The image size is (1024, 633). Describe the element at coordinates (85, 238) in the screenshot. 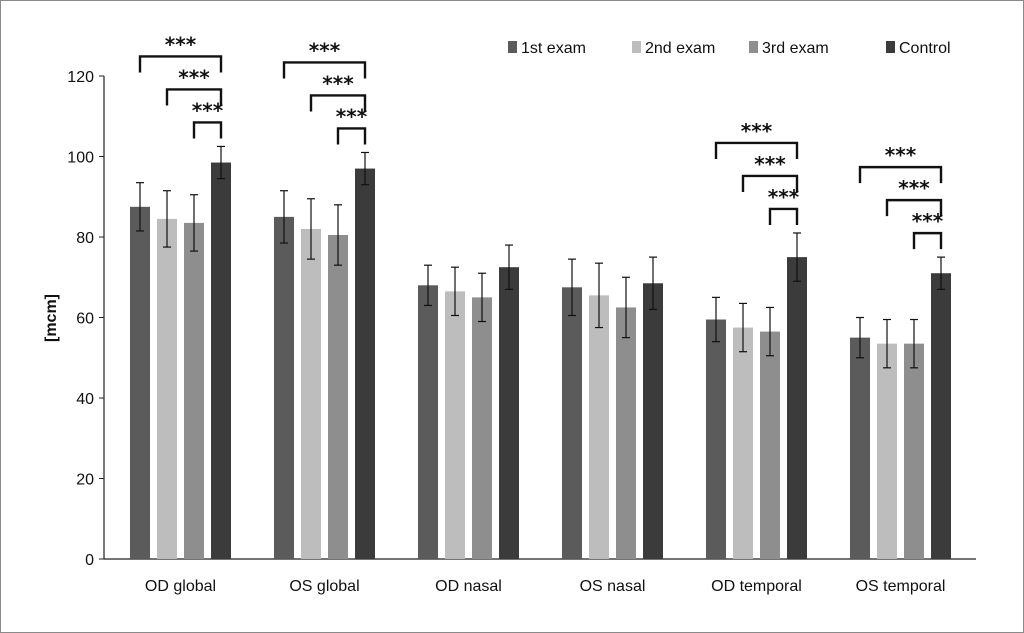

I see `y-tick-label: 80` at that location.